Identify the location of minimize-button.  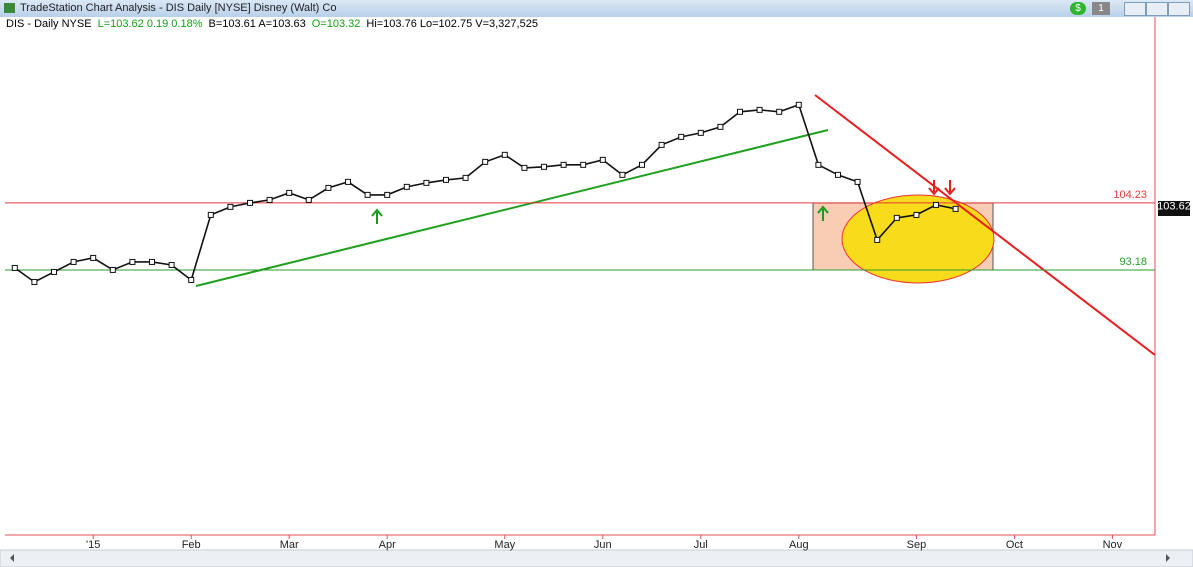
(1135, 9).